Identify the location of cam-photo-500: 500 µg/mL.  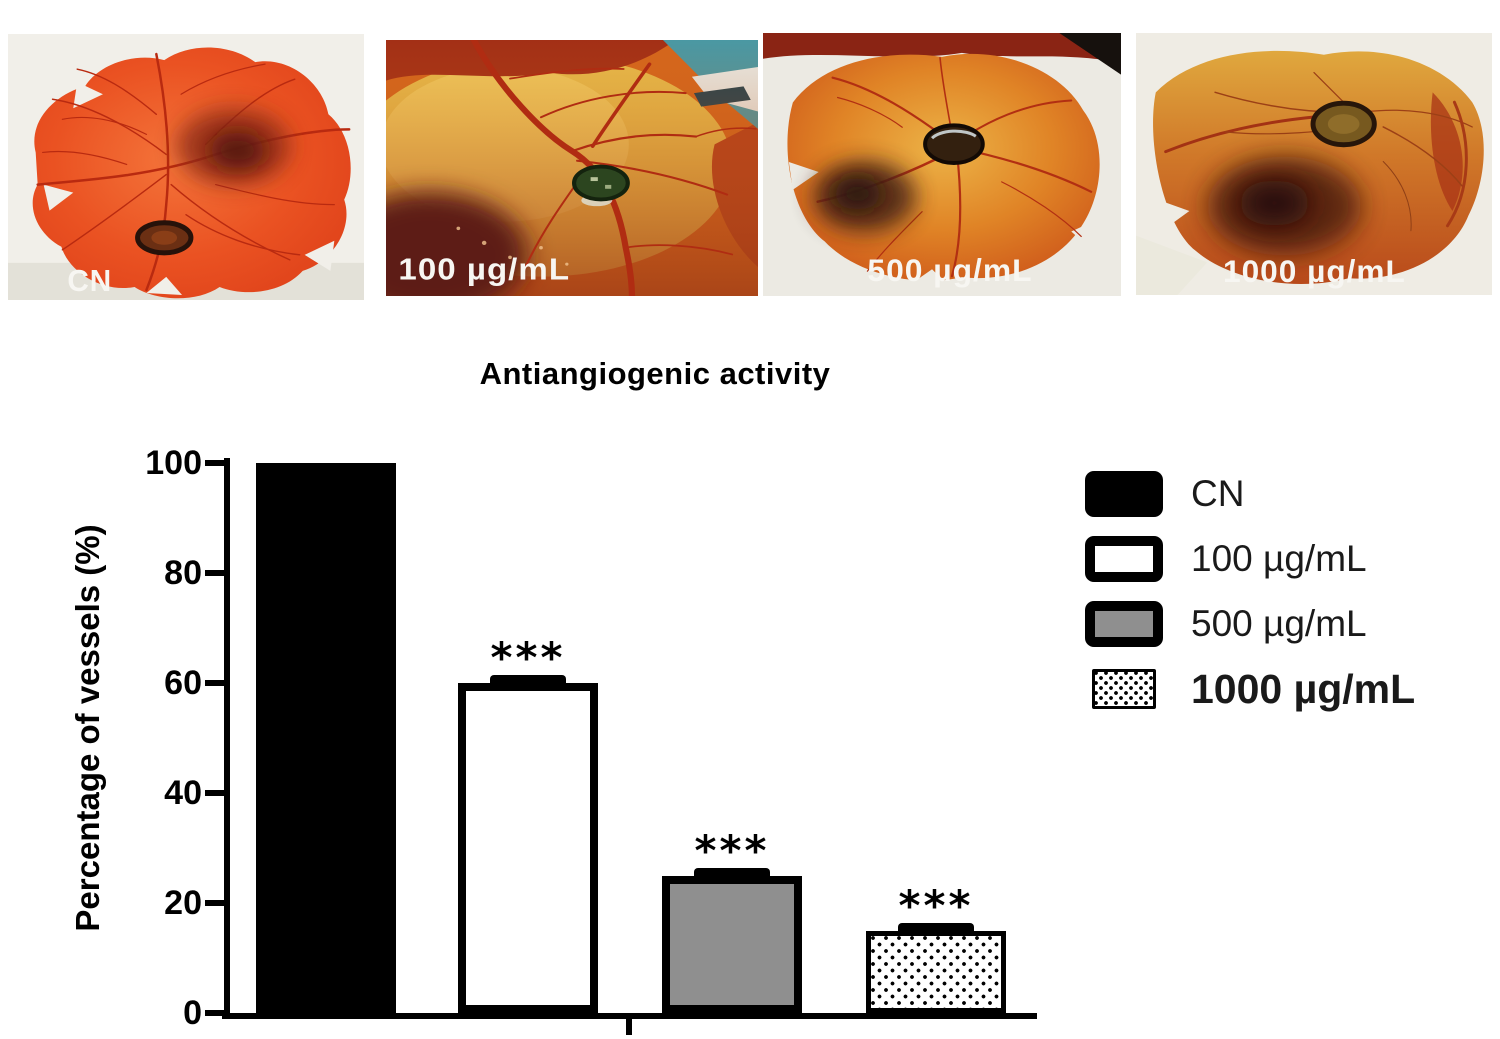
(942, 164).